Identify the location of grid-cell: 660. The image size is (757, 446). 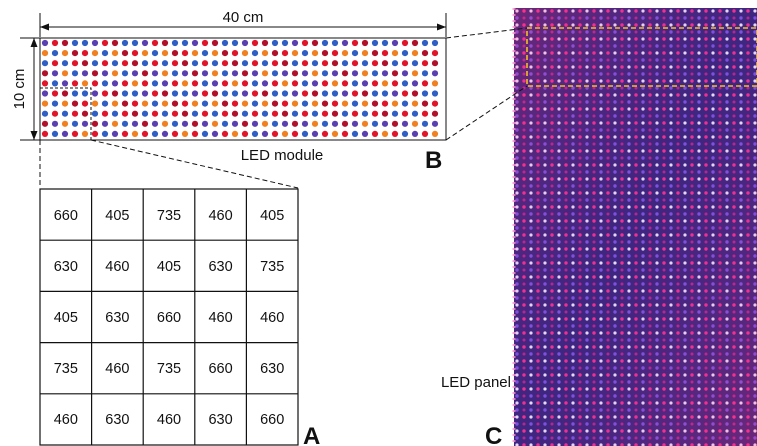
(169, 318).